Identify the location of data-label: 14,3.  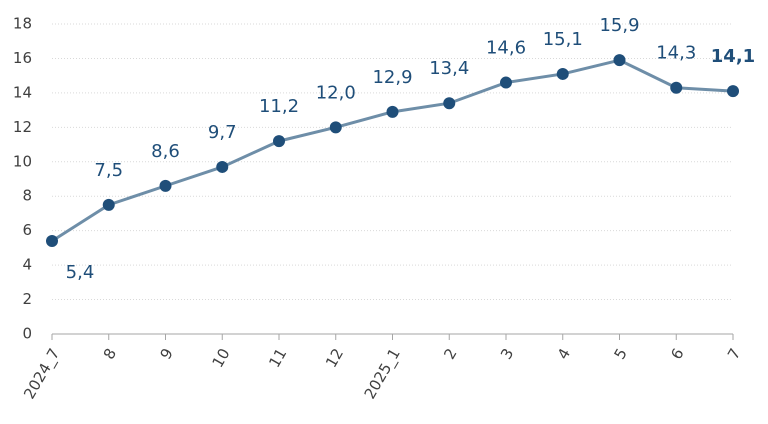
(676, 53).